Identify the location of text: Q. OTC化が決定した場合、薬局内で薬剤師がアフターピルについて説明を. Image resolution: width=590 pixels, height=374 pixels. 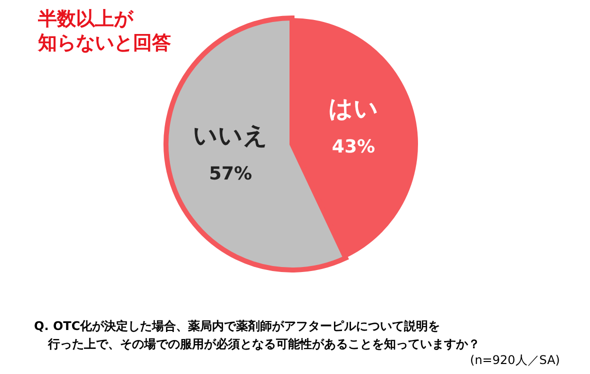
(237, 326).